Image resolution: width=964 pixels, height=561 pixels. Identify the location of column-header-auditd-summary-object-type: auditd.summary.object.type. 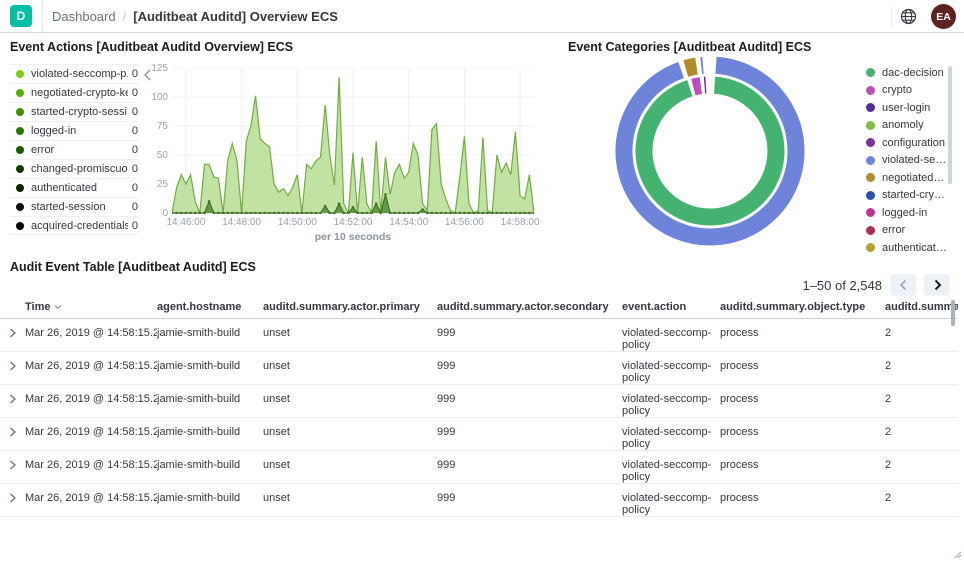
(802, 307).